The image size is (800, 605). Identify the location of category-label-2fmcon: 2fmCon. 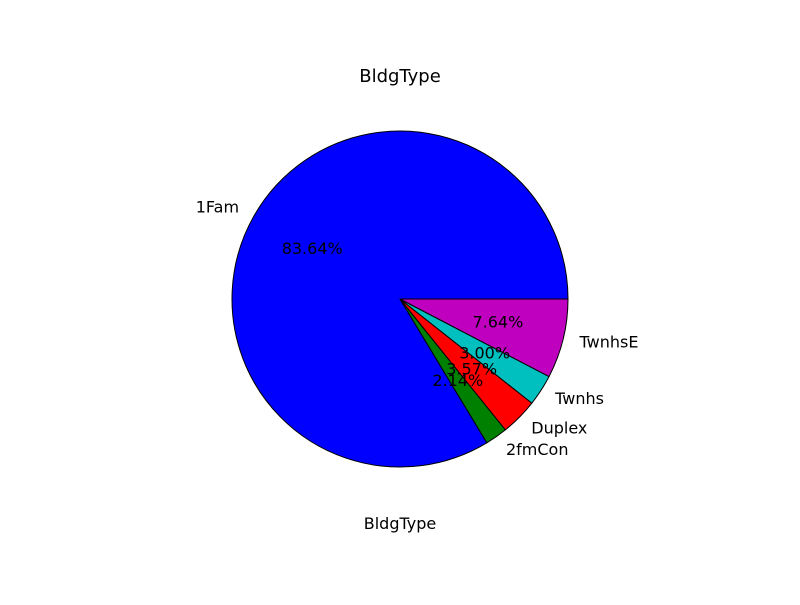
(537, 449).